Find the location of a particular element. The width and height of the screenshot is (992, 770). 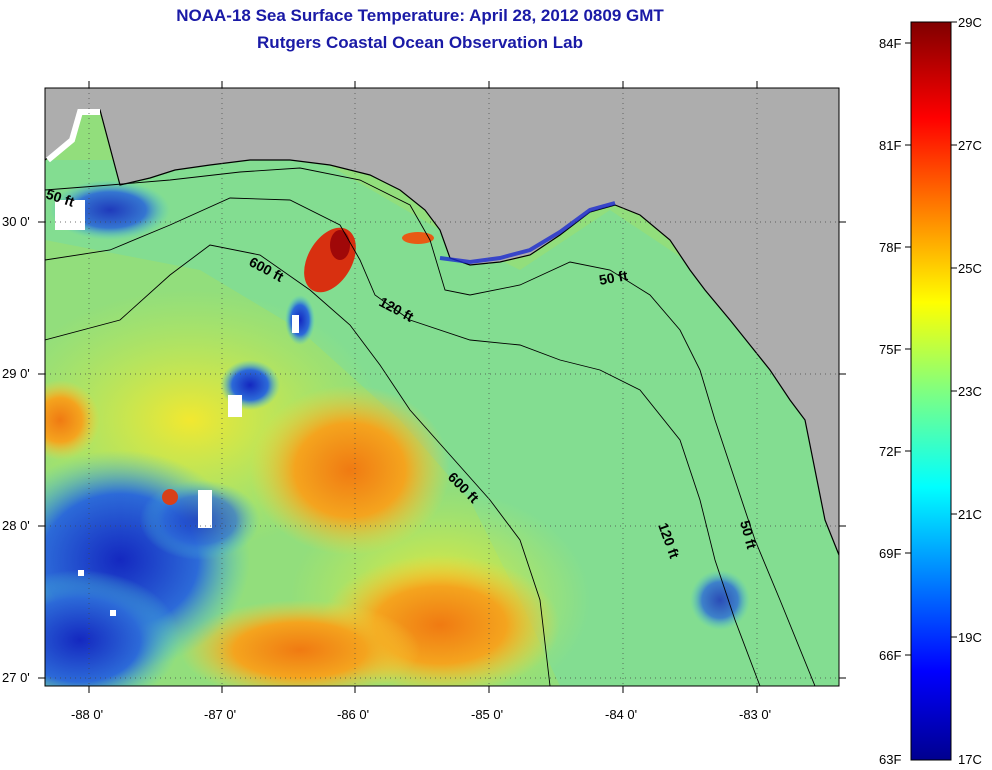

colorbar-c-label: 29C is located at coordinates (970, 22).